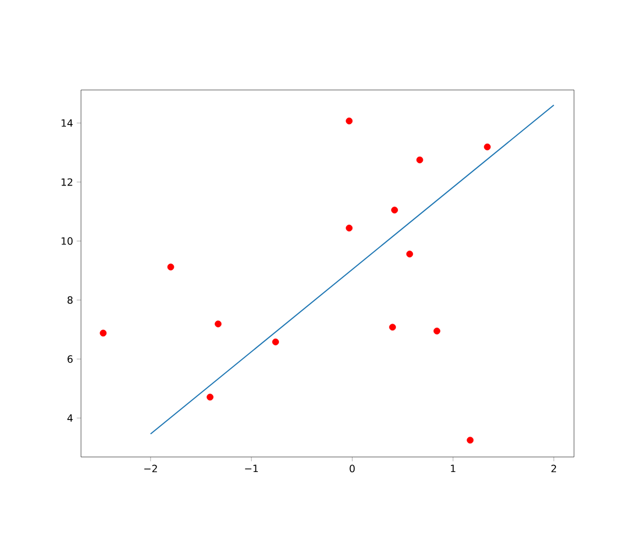 This screenshot has height=557, width=641. What do you see at coordinates (70, 418) in the screenshot?
I see `y-tick-label: 4` at bounding box center [70, 418].